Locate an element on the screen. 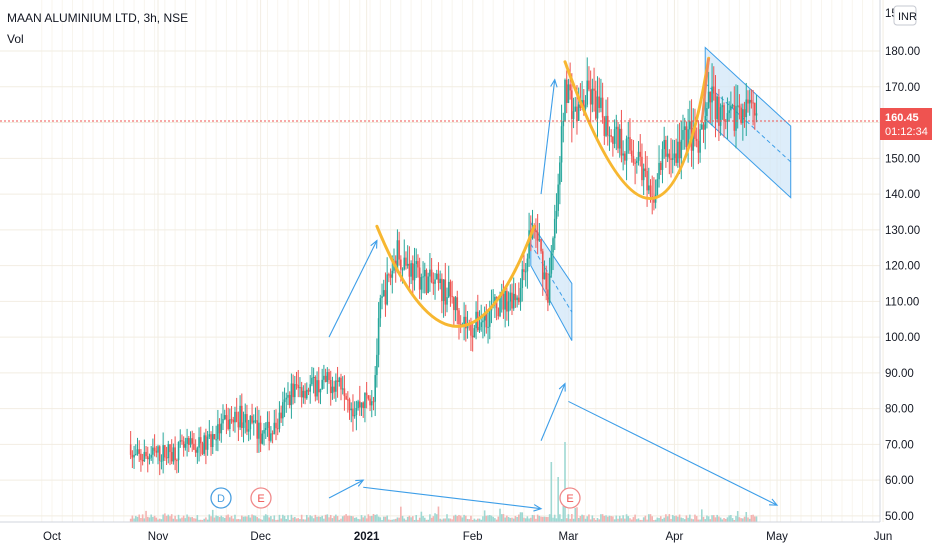  currency-badge is located at coordinates (905, 15).